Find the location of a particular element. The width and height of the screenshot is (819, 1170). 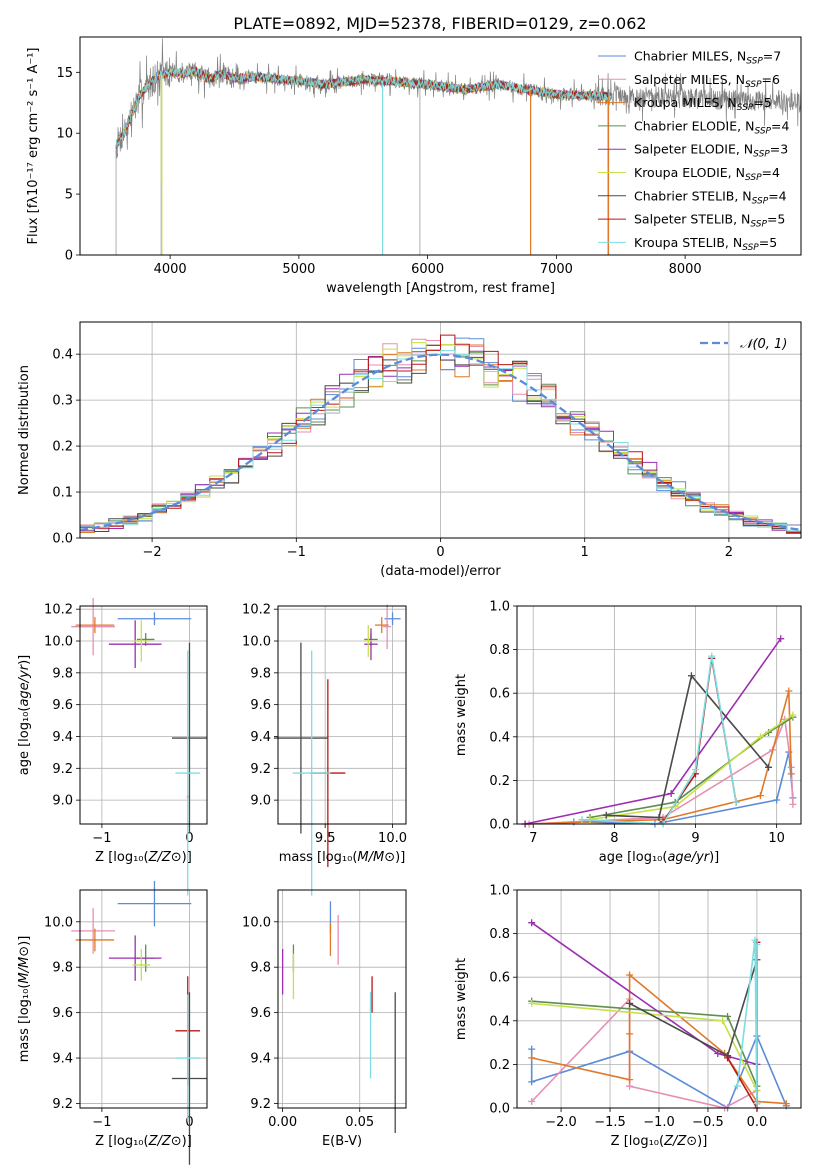

panel-mass_vs_ebv: 0.00 0.05 9.2 9.4 9.6 9.8 10.0 E(B-V) is located at coordinates (324, 1019).